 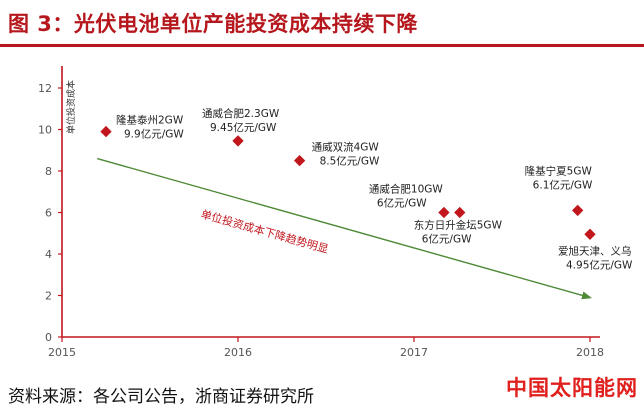 I want to click on x-tick-label: 2016, so click(x=238, y=352).